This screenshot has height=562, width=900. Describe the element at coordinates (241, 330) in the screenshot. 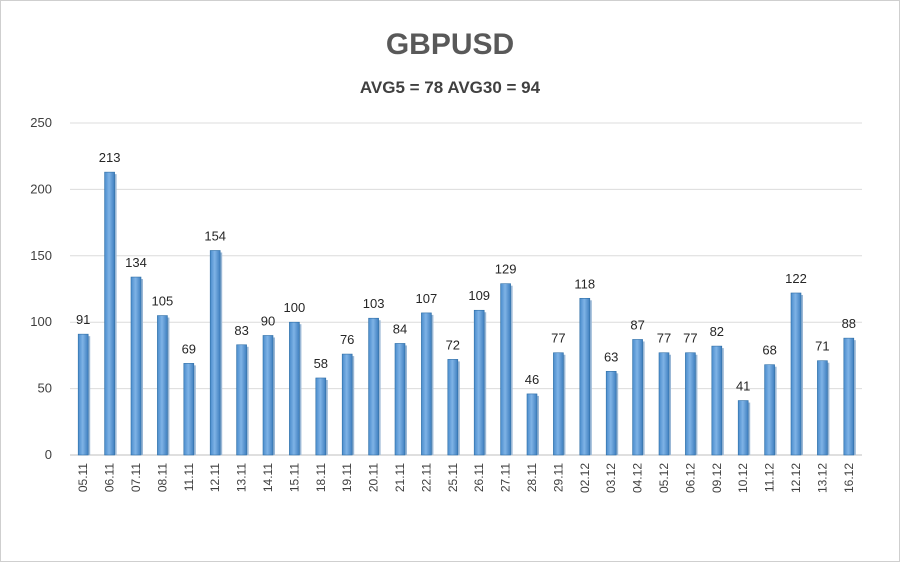

I see `data-label: 83` at that location.